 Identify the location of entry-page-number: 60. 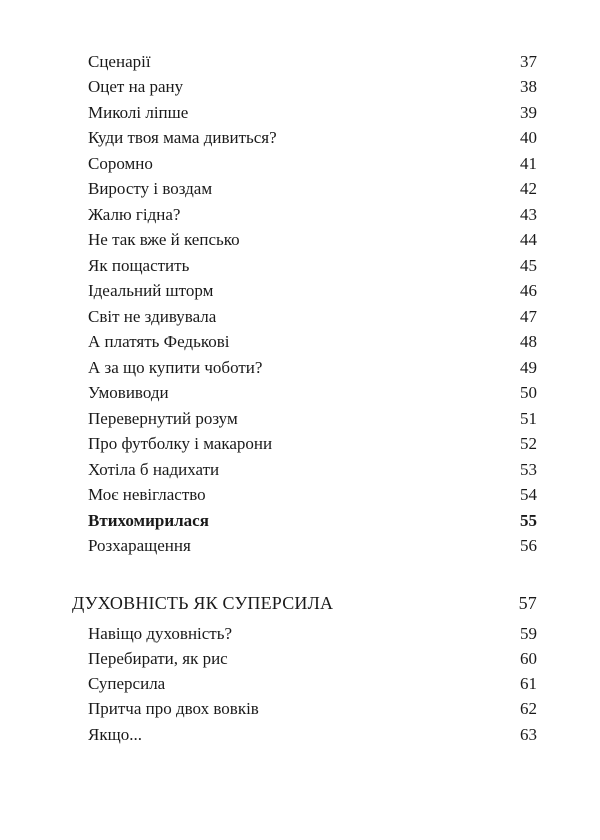
(528, 658).